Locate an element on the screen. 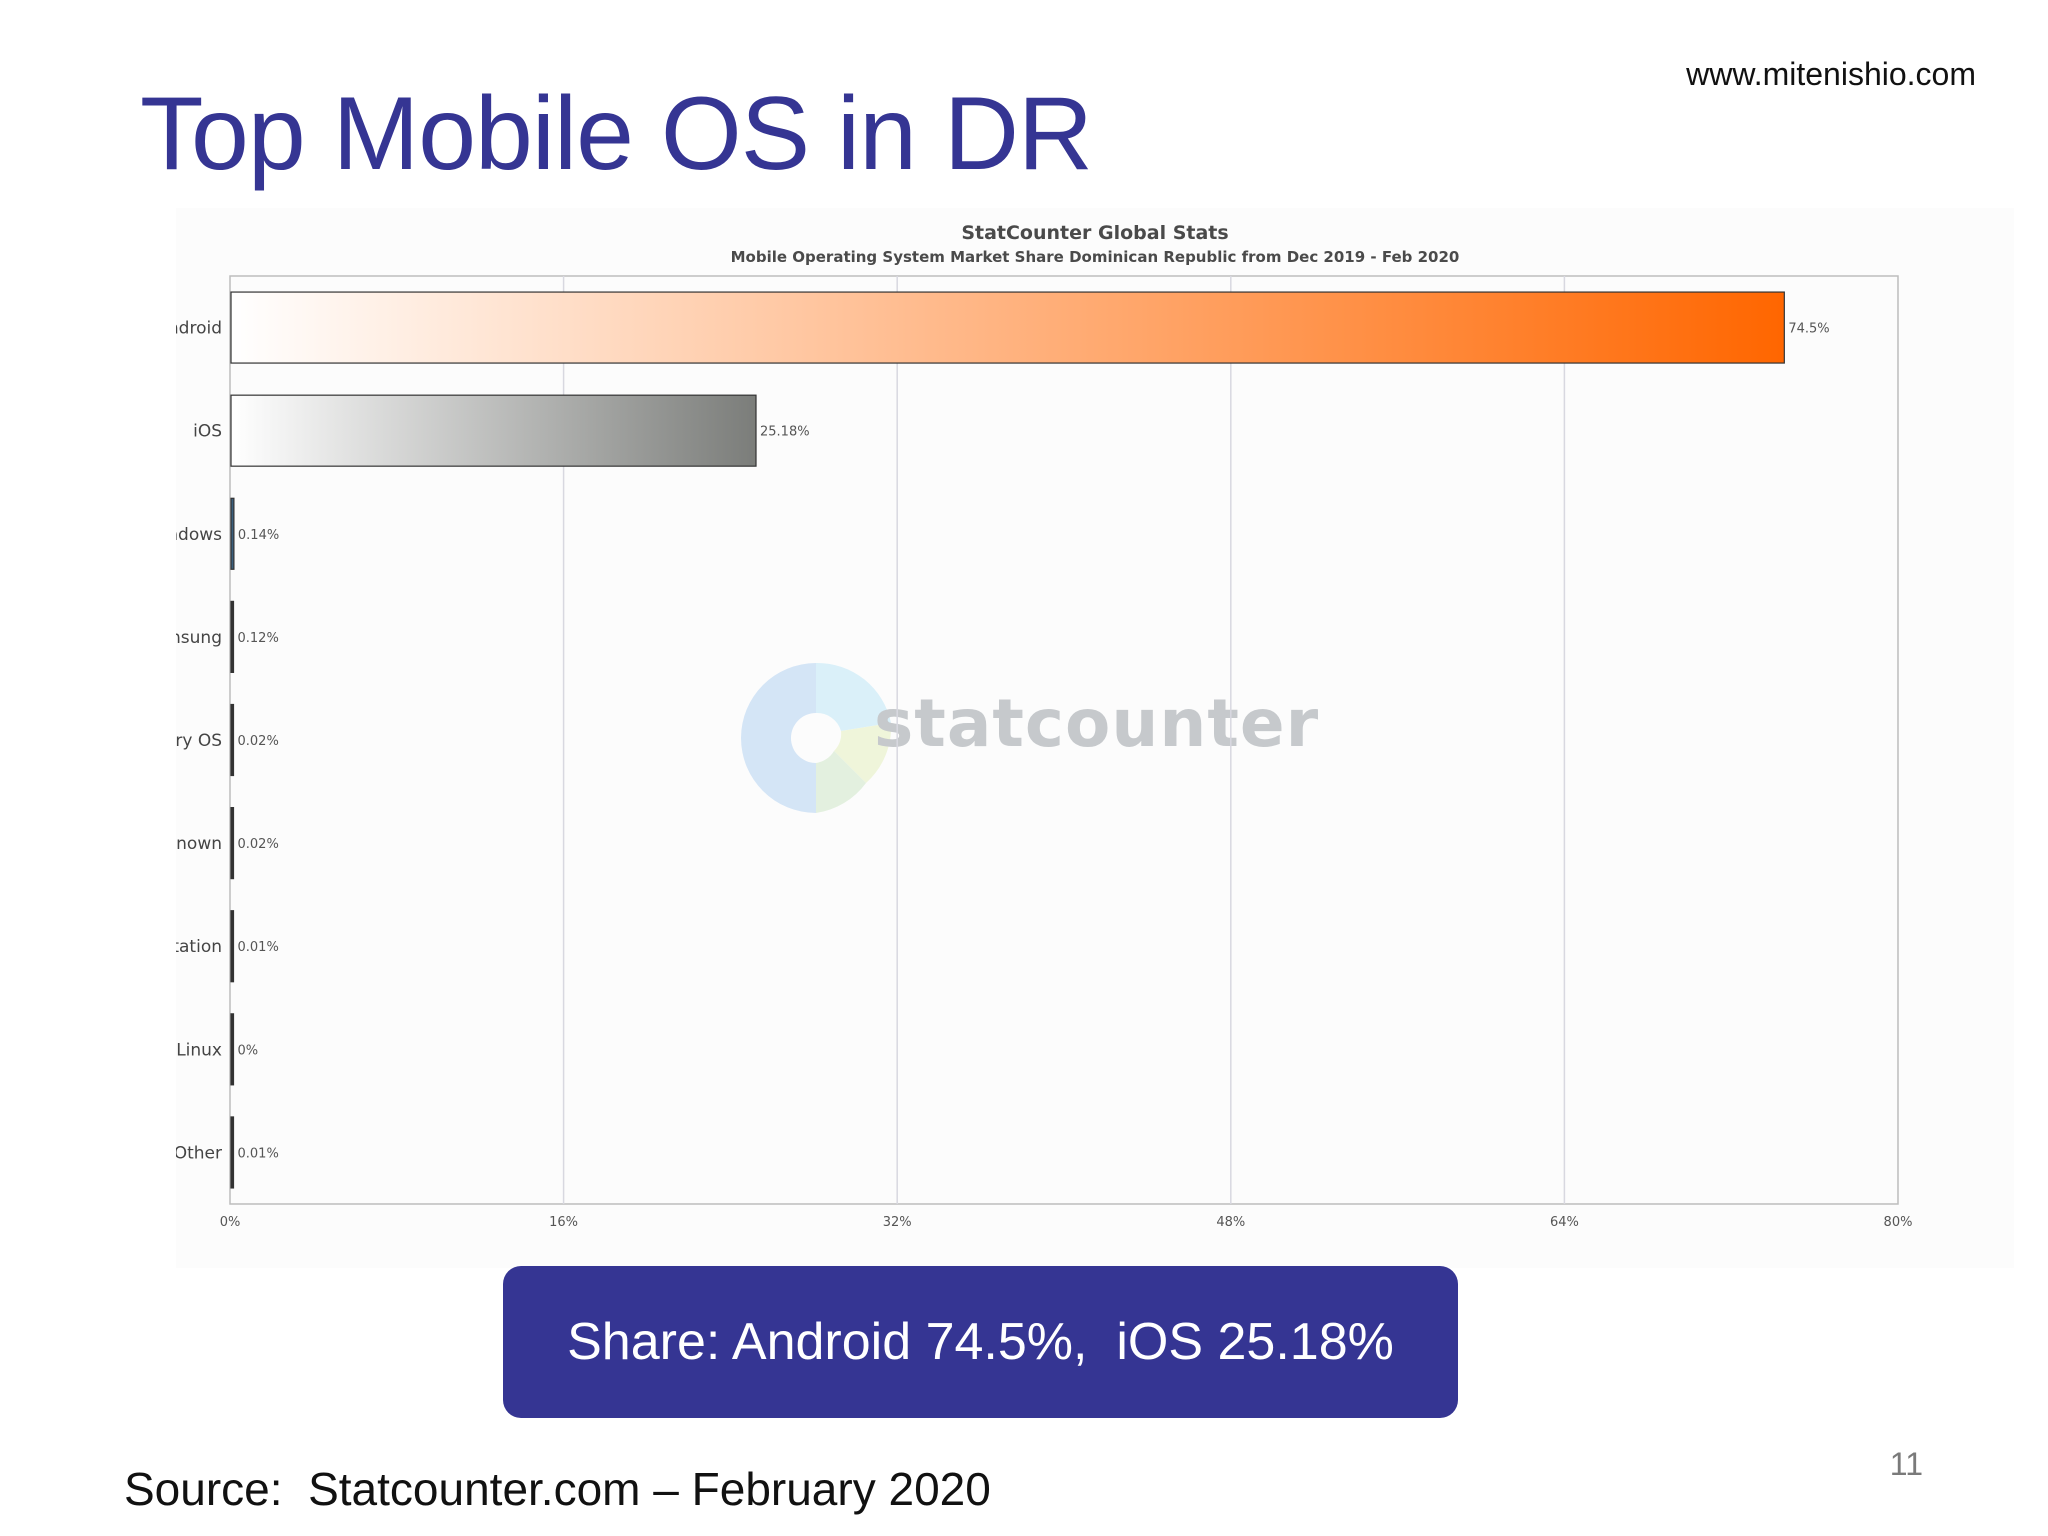 Image resolution: width=2048 pixels, height=1536 pixels. bar-linux is located at coordinates (232, 1049).